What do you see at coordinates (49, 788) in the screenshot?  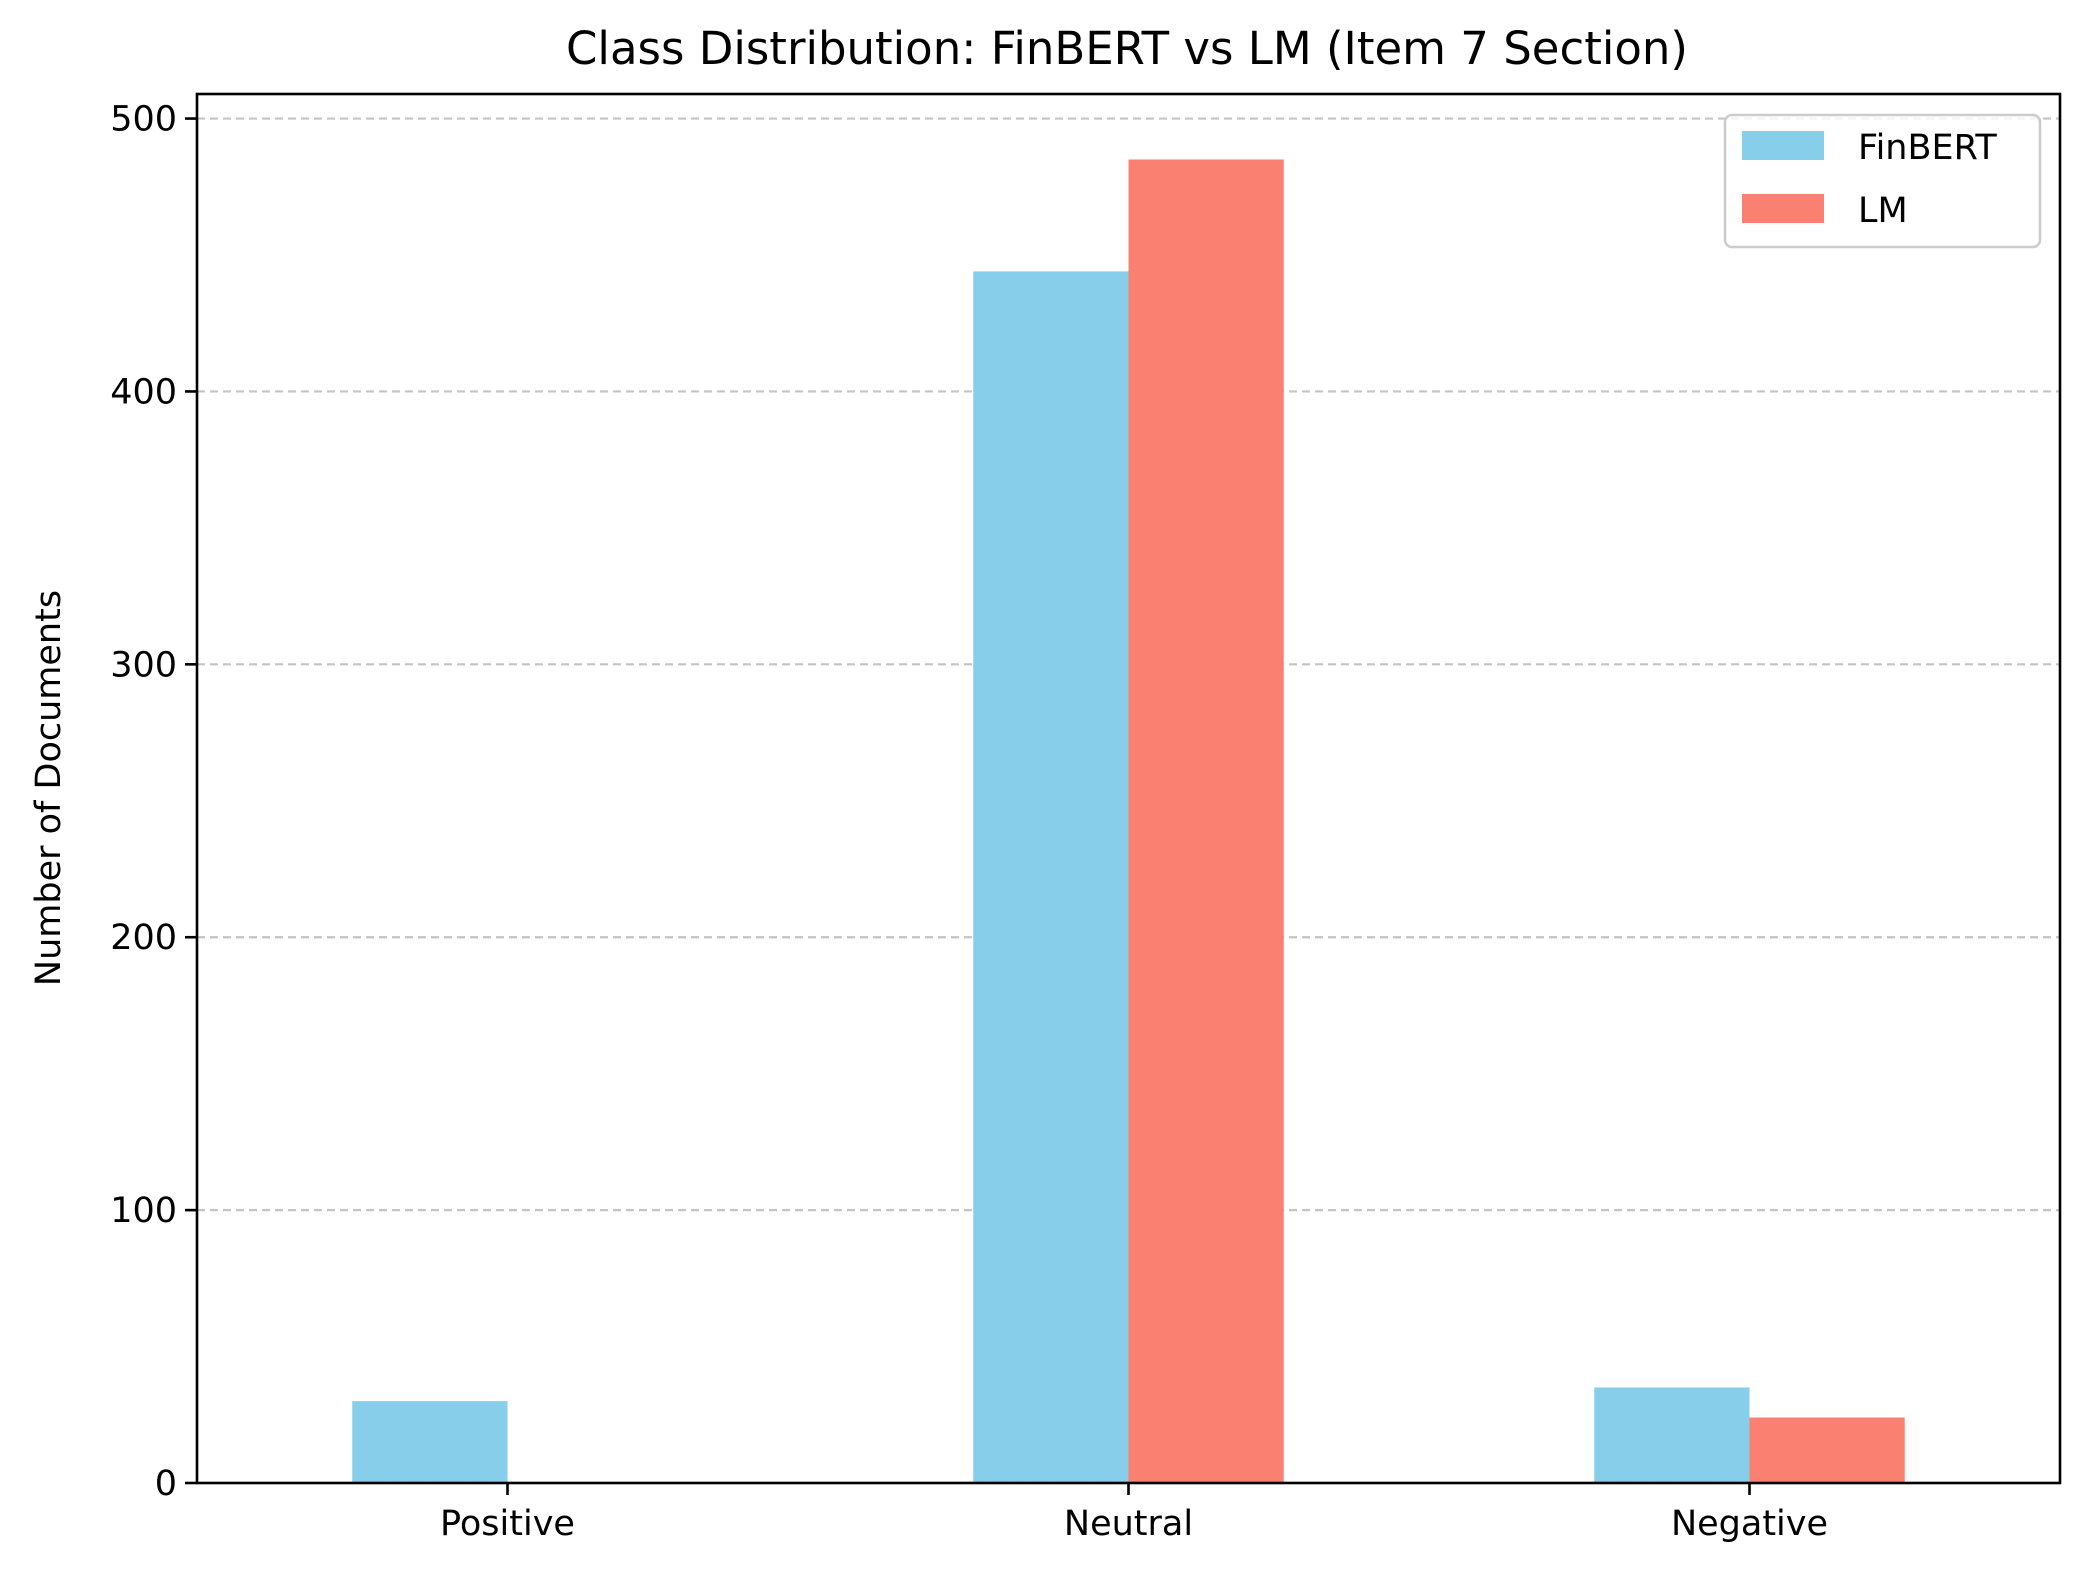 I see `y-axis-label: Number of Documents` at bounding box center [49, 788].